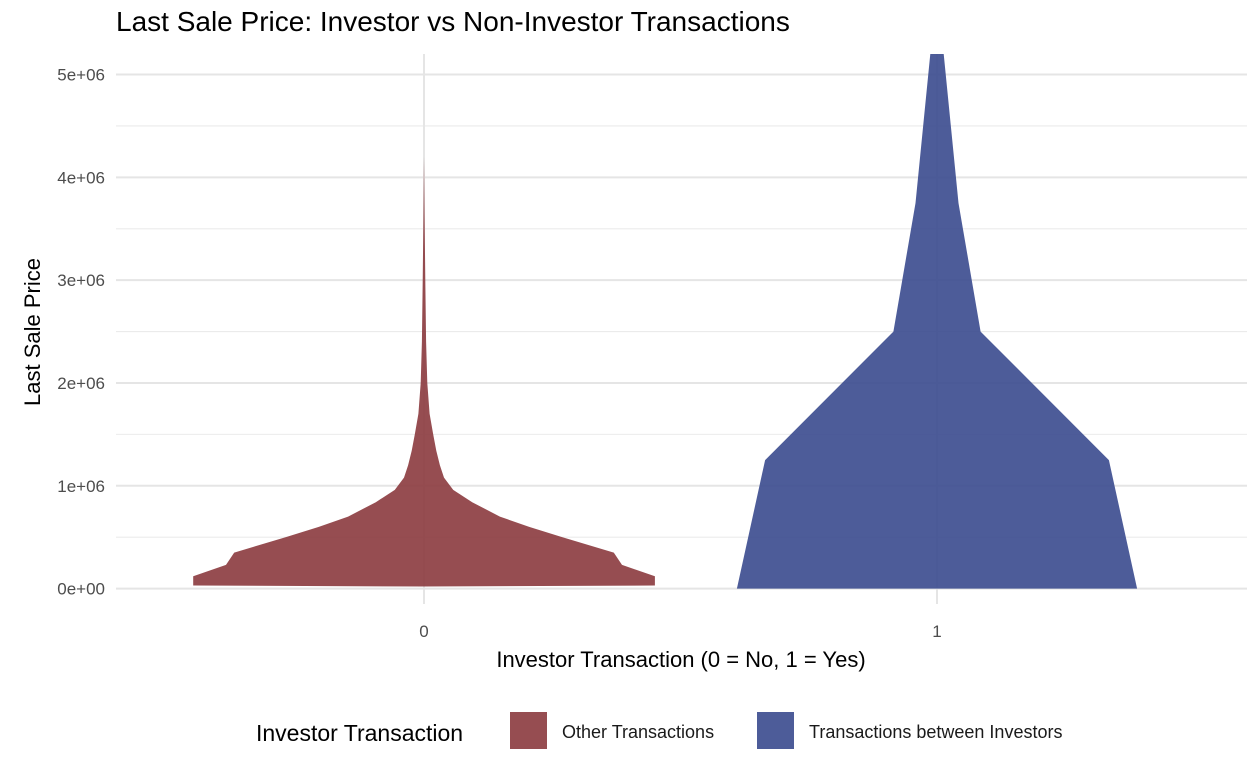 The height and width of the screenshot is (778, 1259). Describe the element at coordinates (936, 631) in the screenshot. I see `x-tick-label: 1` at that location.